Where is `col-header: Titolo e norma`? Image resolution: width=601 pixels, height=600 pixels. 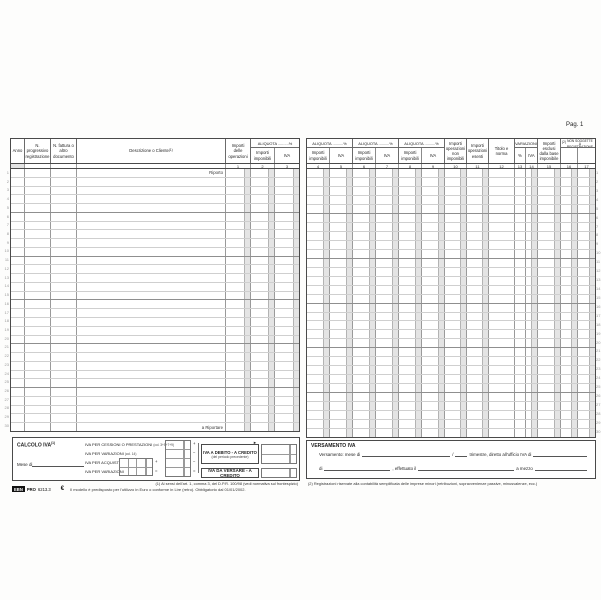
col-header: Titolo e norma is located at coordinates (502, 151).